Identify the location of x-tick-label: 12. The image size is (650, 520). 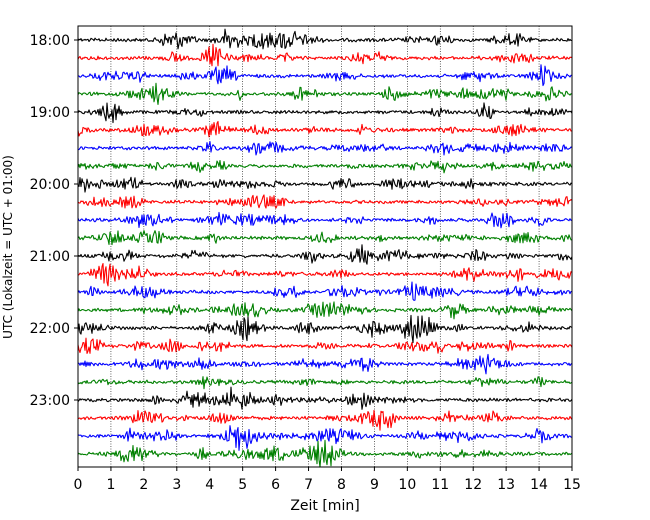
(473, 485).